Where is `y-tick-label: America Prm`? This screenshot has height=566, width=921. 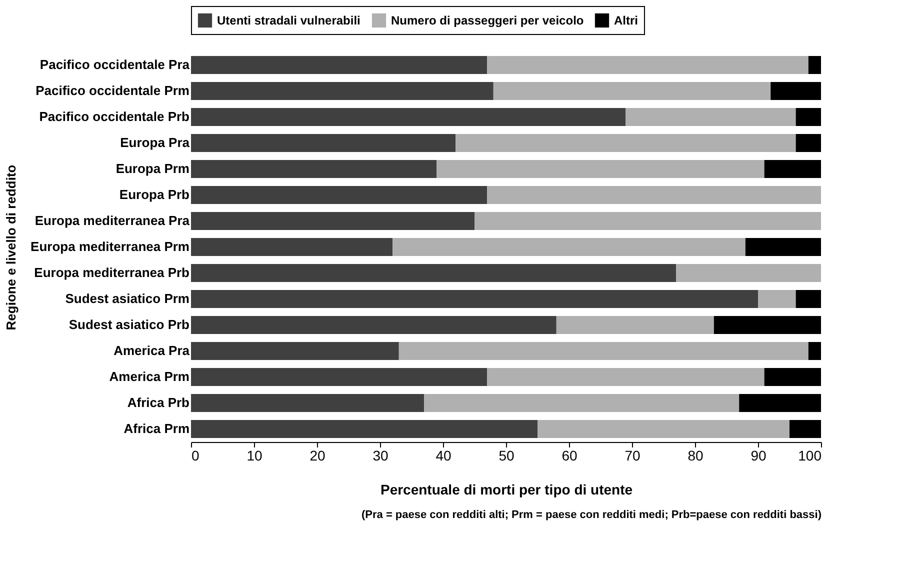 y-tick-label: America Prm is located at coordinates (149, 376).